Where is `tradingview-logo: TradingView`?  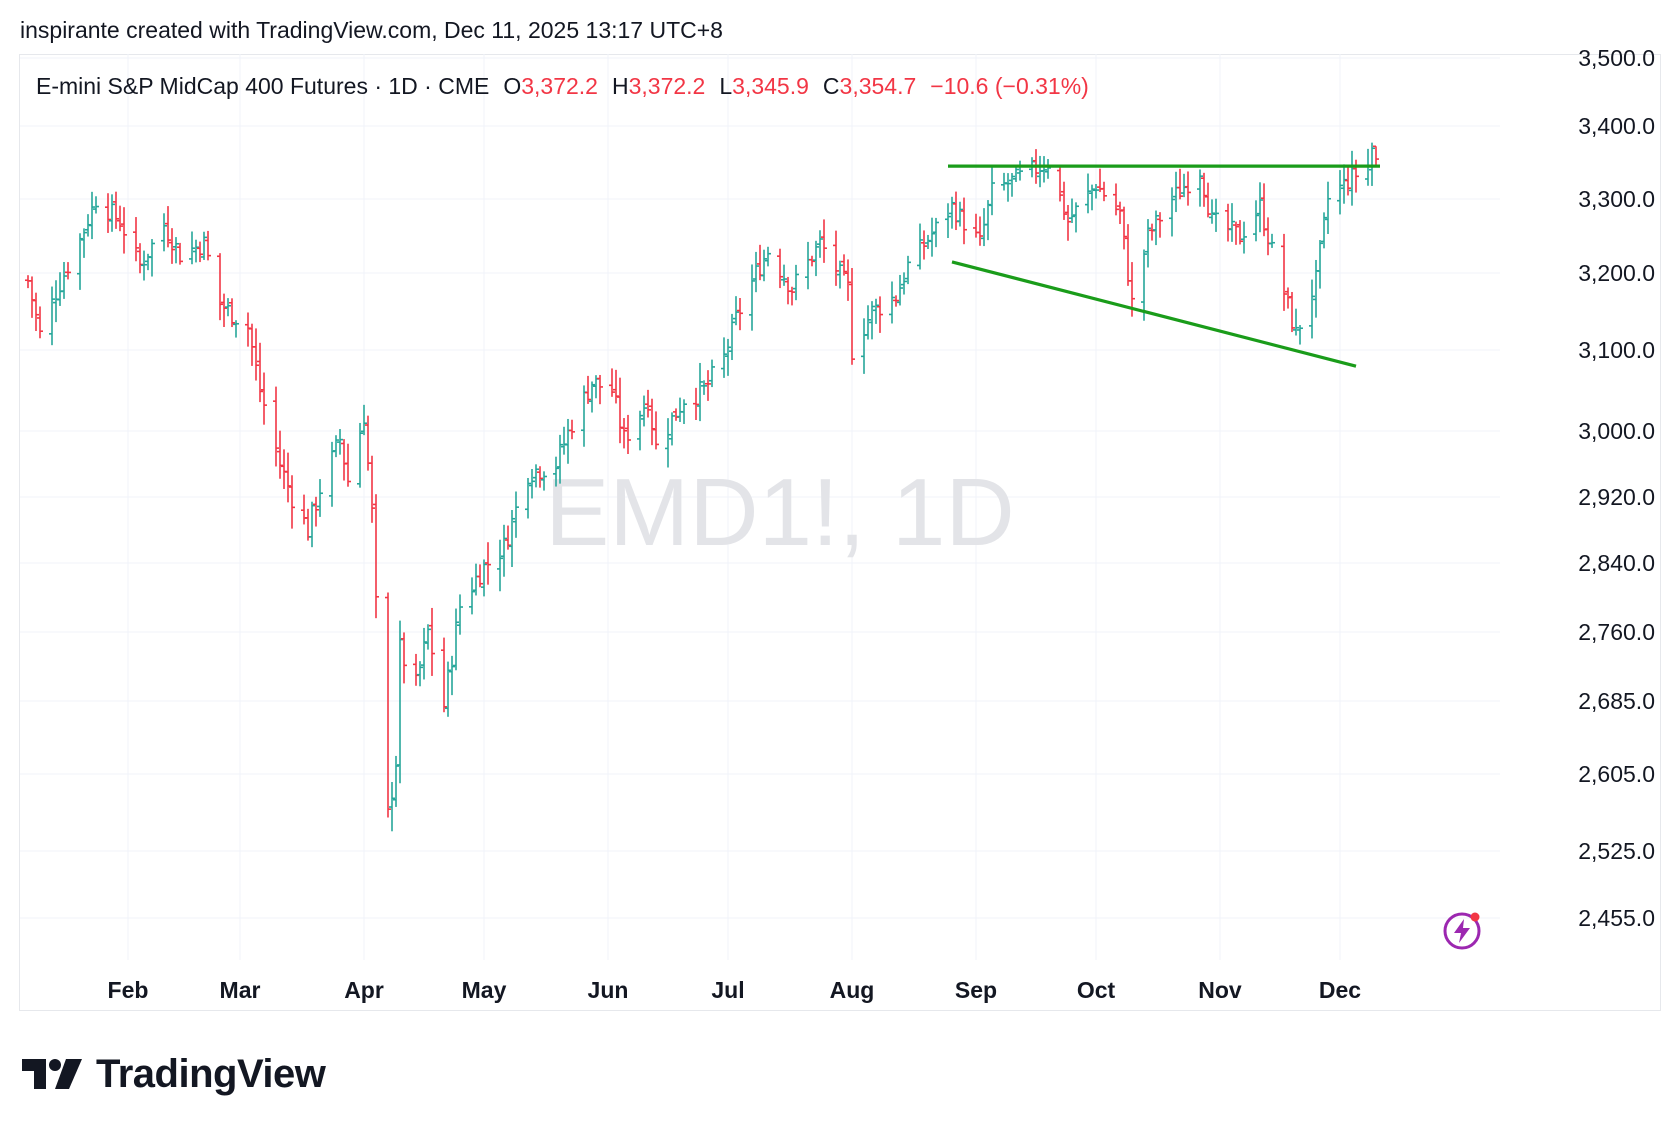
tradingview-logo: TradingView is located at coordinates (174, 1074).